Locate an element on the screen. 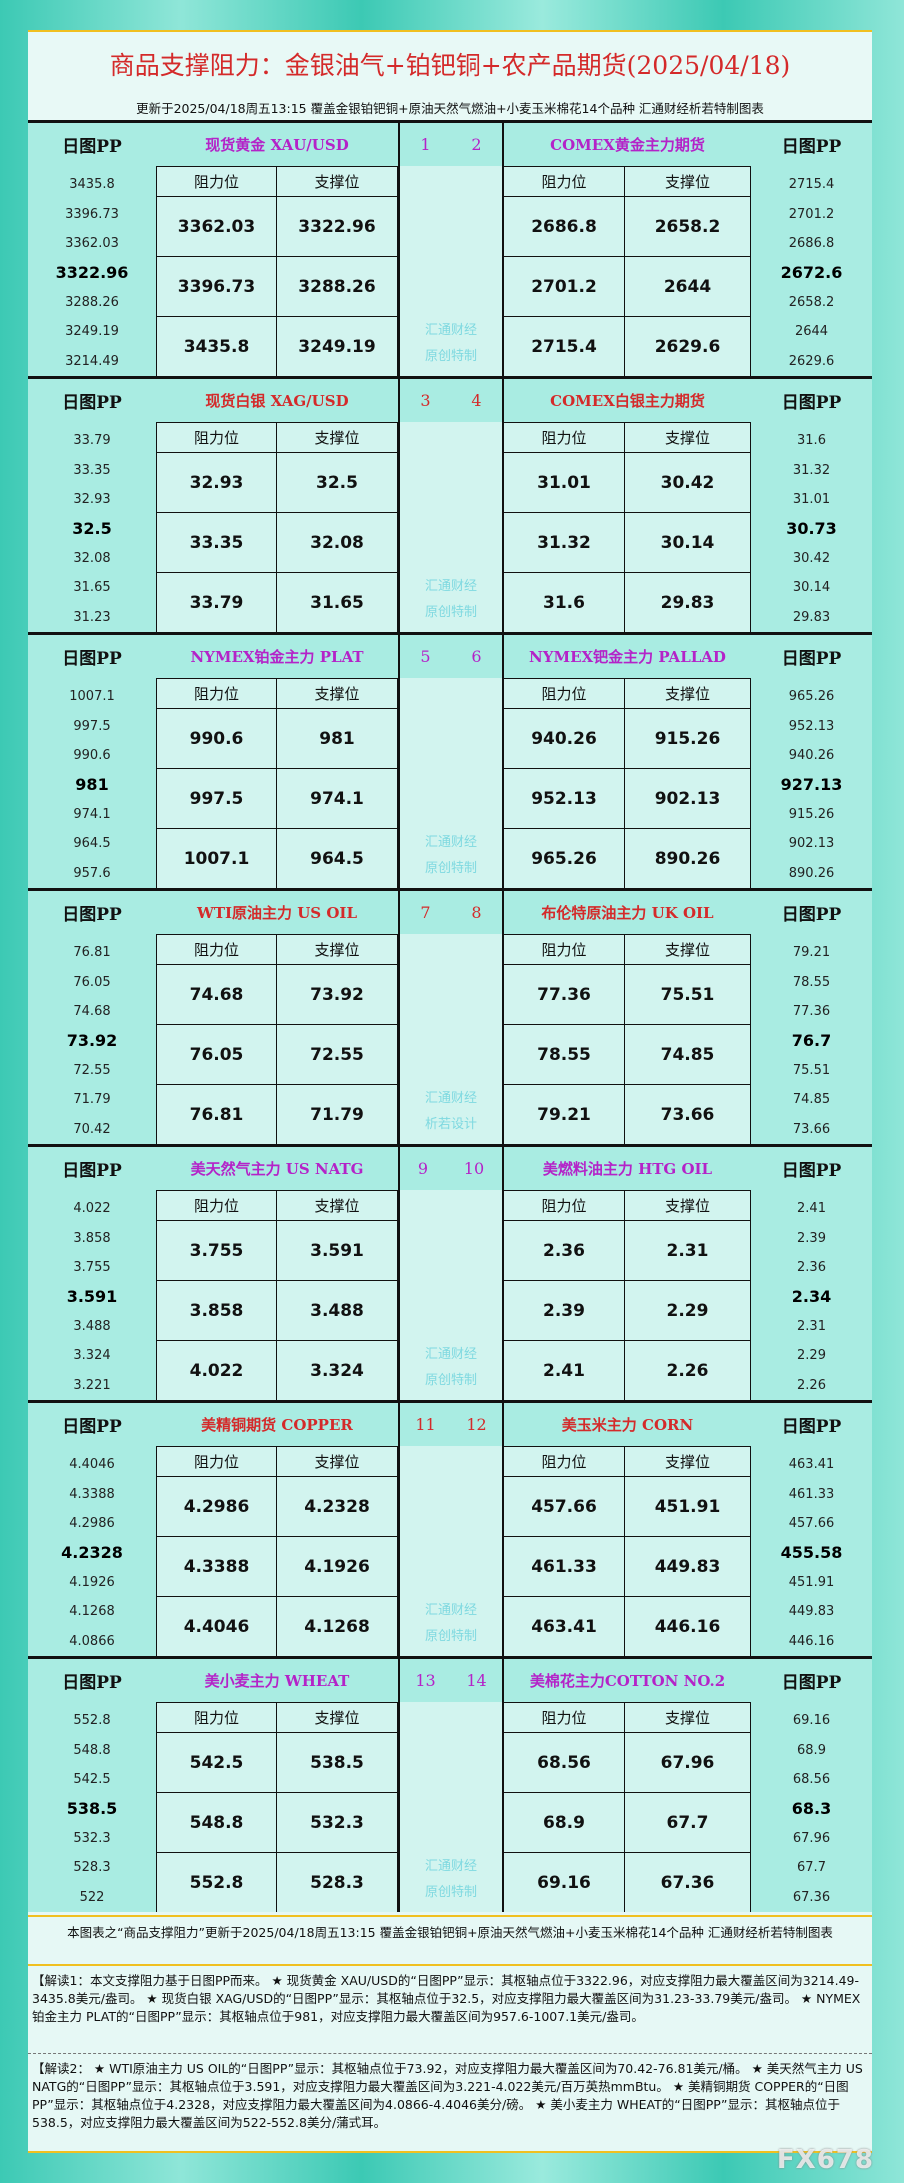 Image resolution: width=904 pixels, height=2183 pixels. section-number-right: 12 is located at coordinates (476, 1424).